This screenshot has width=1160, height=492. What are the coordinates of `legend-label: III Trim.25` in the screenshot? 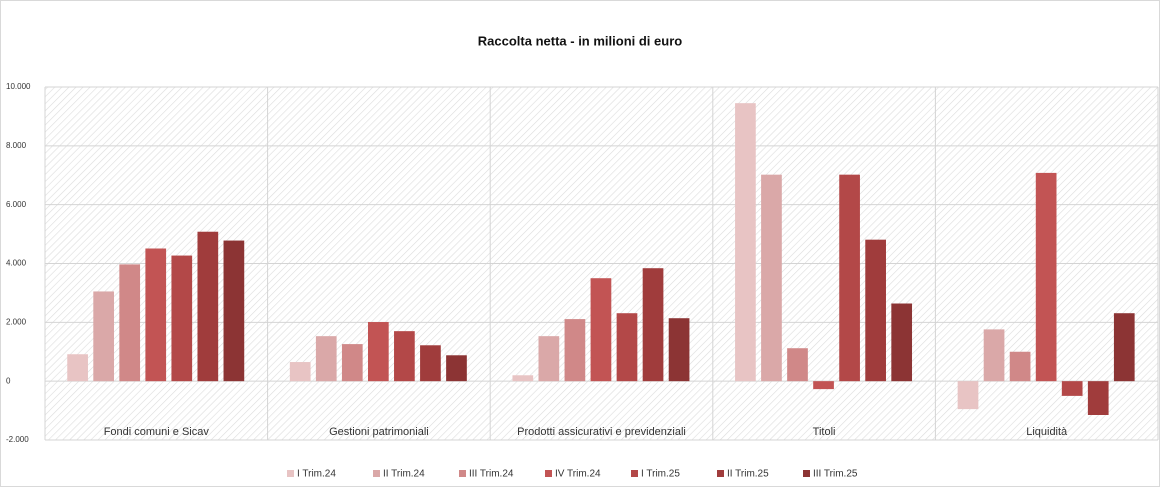 It's located at (835, 474).